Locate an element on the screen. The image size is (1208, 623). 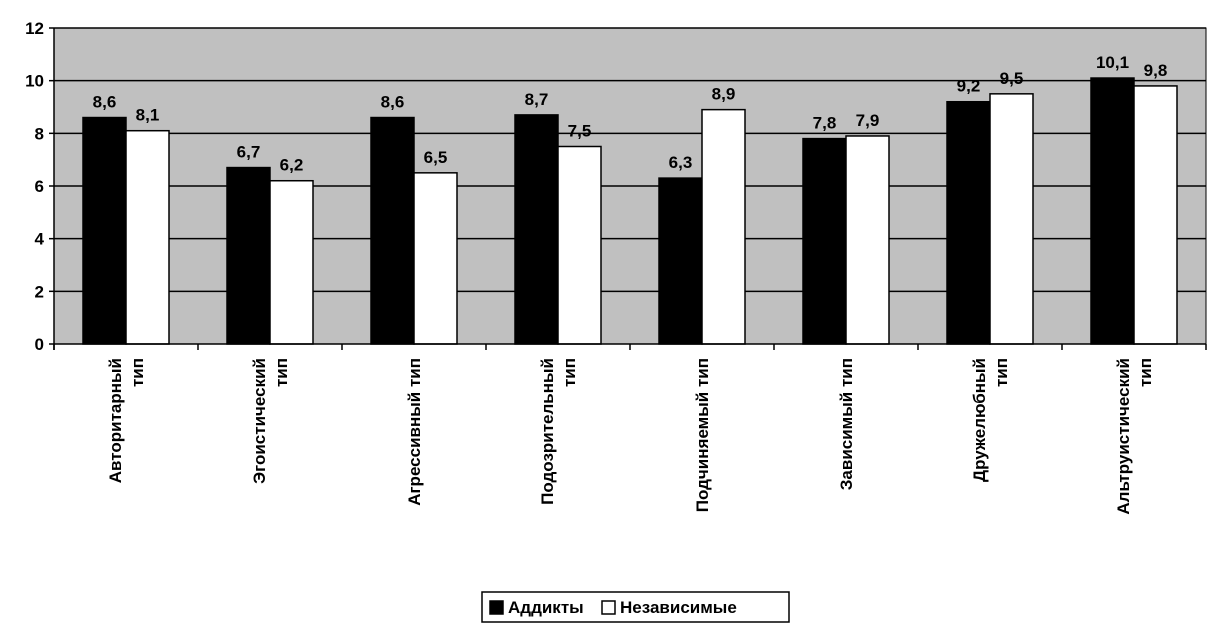
data-label: 7,9 is located at coordinates (868, 120).